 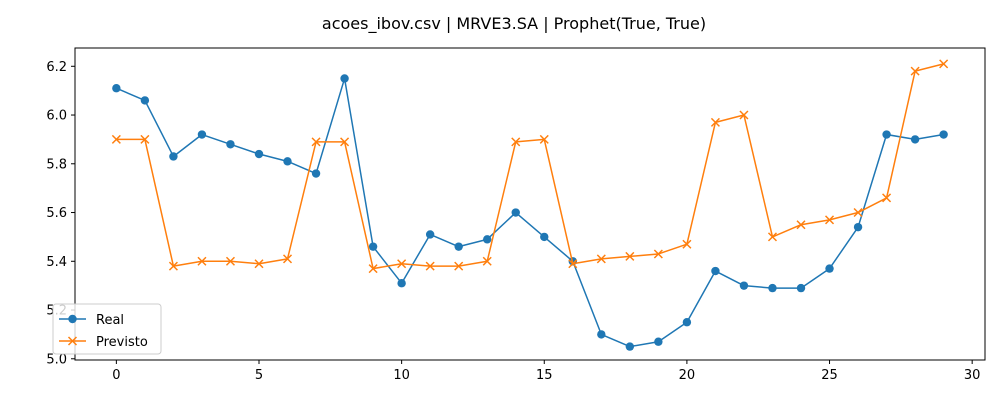 What do you see at coordinates (687, 375) in the screenshot?
I see `x-tick-label: 20` at bounding box center [687, 375].